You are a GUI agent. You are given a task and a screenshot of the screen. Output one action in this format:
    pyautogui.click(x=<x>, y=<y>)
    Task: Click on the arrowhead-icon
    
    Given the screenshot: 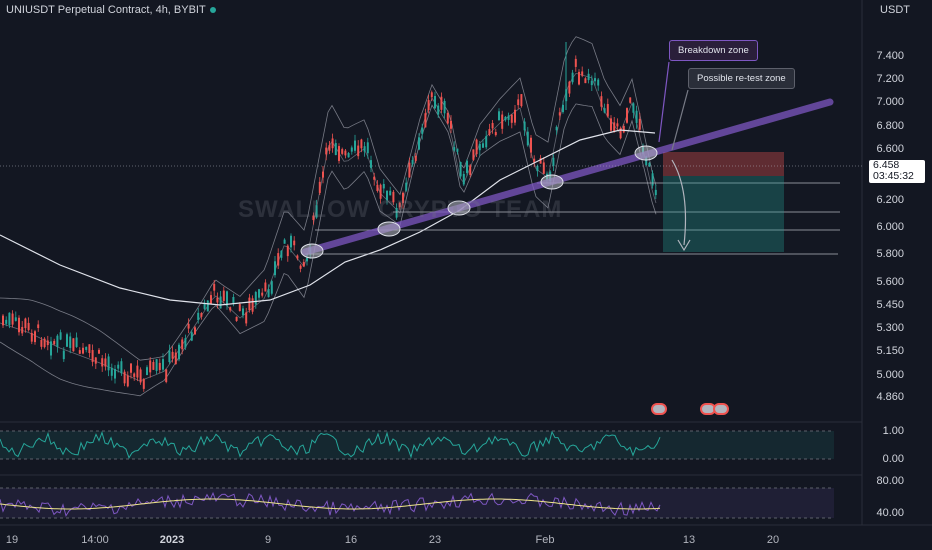 What is the action you would take?
    pyautogui.click(x=684, y=245)
    